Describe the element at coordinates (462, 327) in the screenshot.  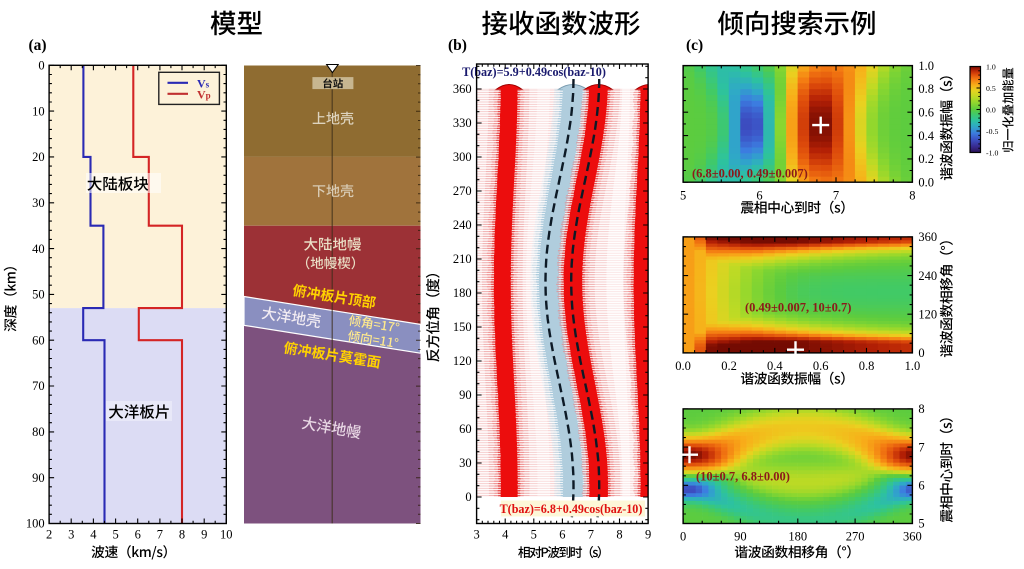
I see `svg-text: 150` at that location.